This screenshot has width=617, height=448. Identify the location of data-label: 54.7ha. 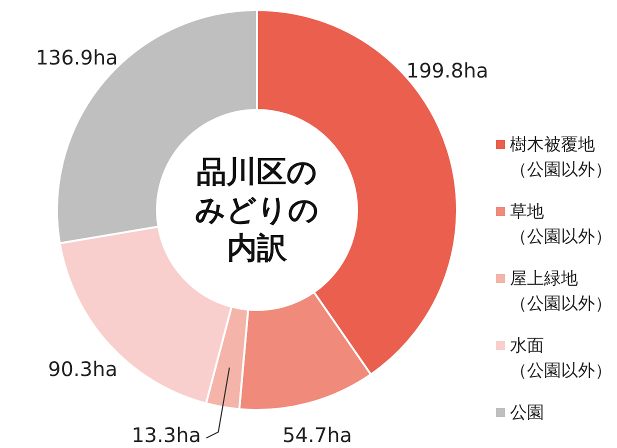
(317, 435).